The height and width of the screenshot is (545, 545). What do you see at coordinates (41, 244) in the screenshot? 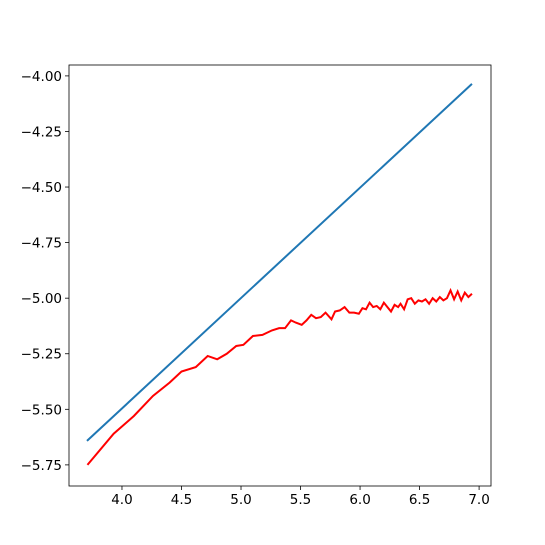
I see `y-tick-label: −4.75` at bounding box center [41, 244].